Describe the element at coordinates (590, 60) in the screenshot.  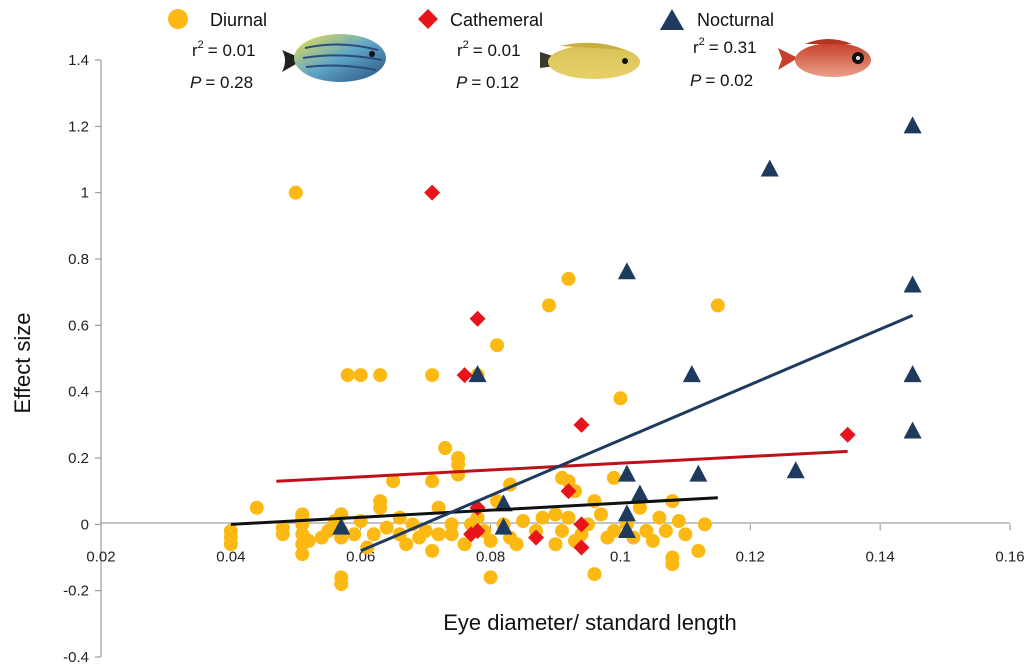
I see `butterflyfish-illustration` at that location.